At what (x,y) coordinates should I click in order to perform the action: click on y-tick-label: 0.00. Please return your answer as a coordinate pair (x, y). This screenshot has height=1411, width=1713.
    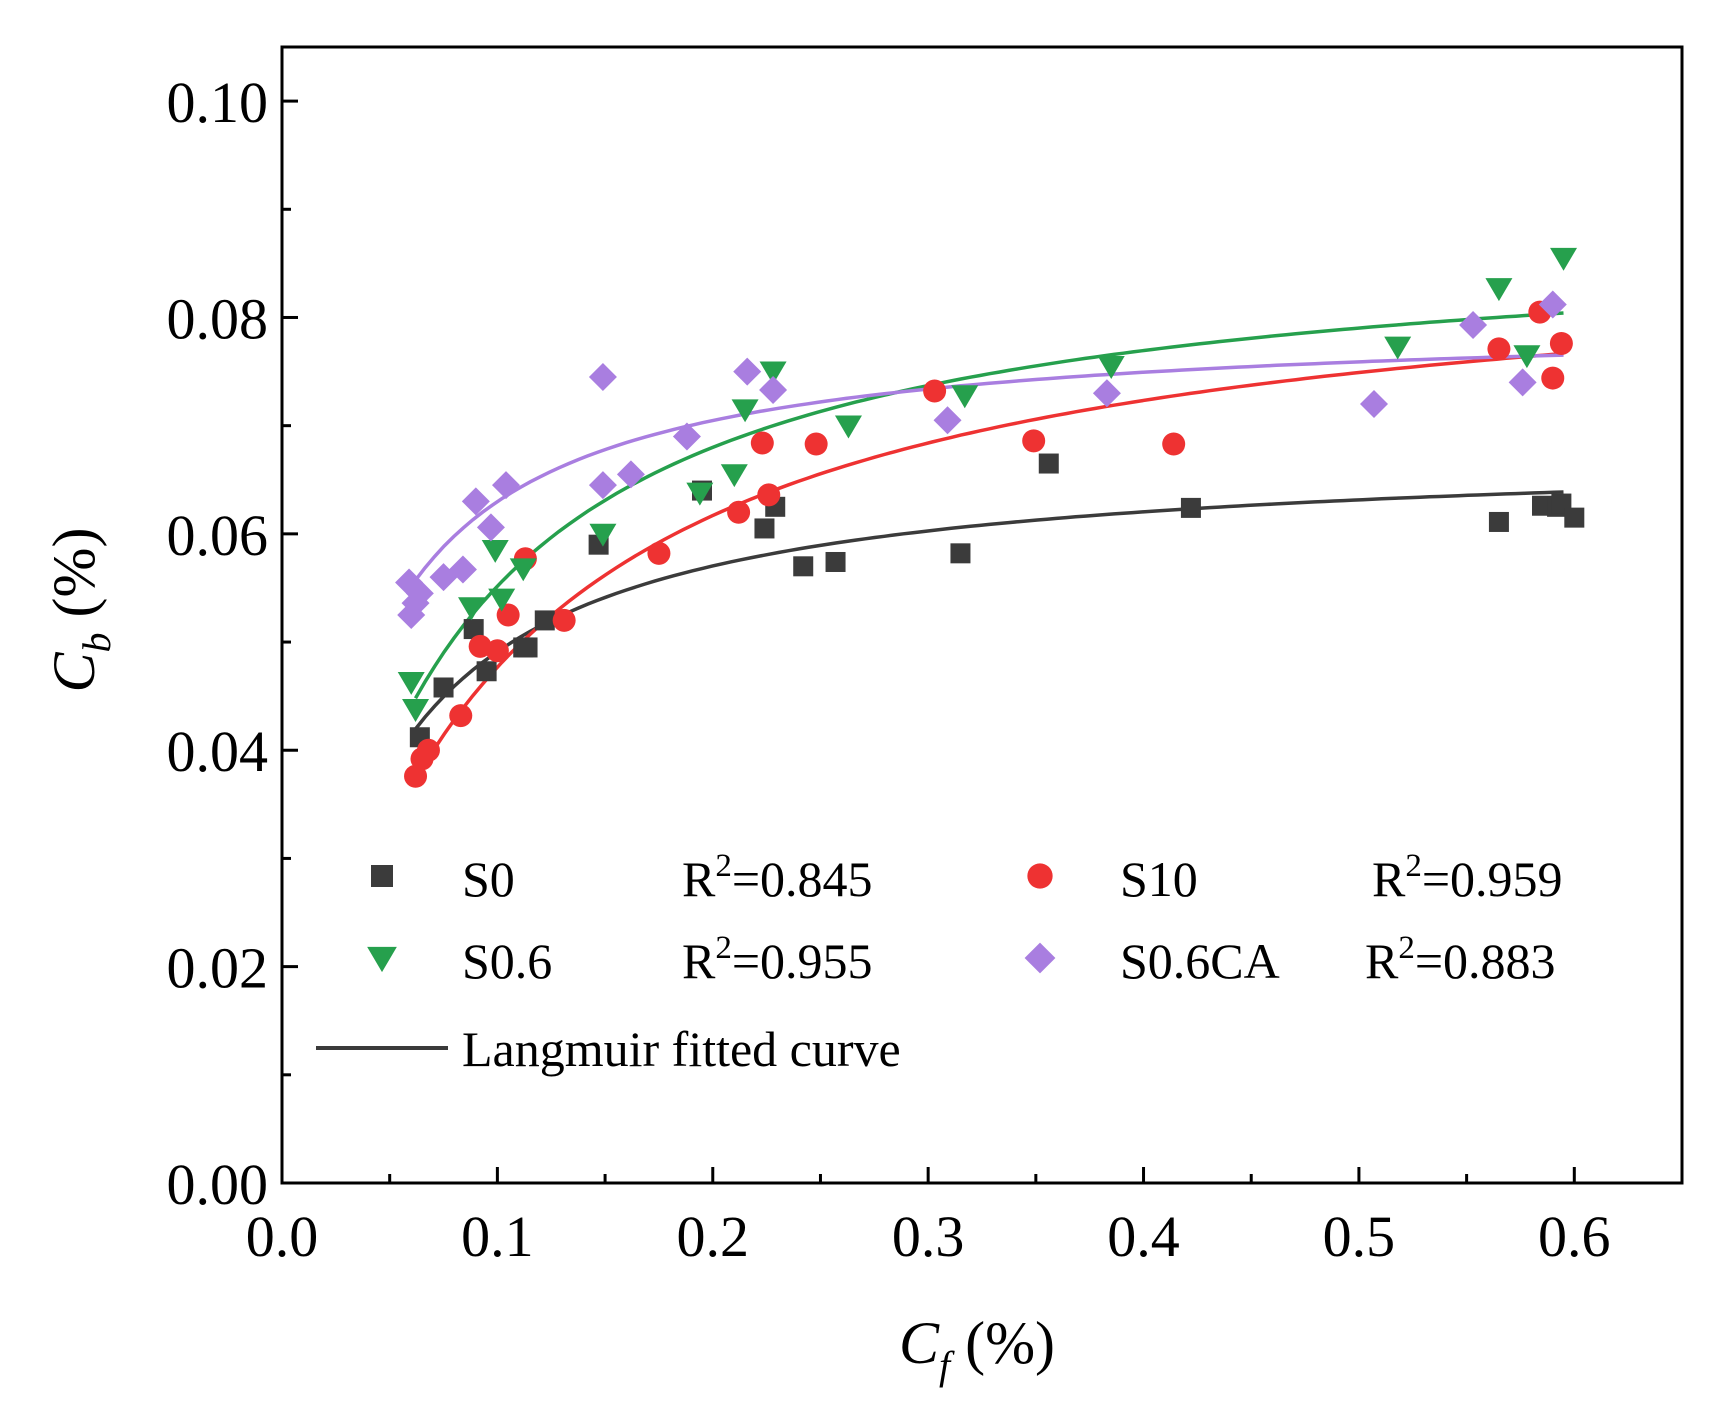
    Looking at the image, I should click on (218, 1184).